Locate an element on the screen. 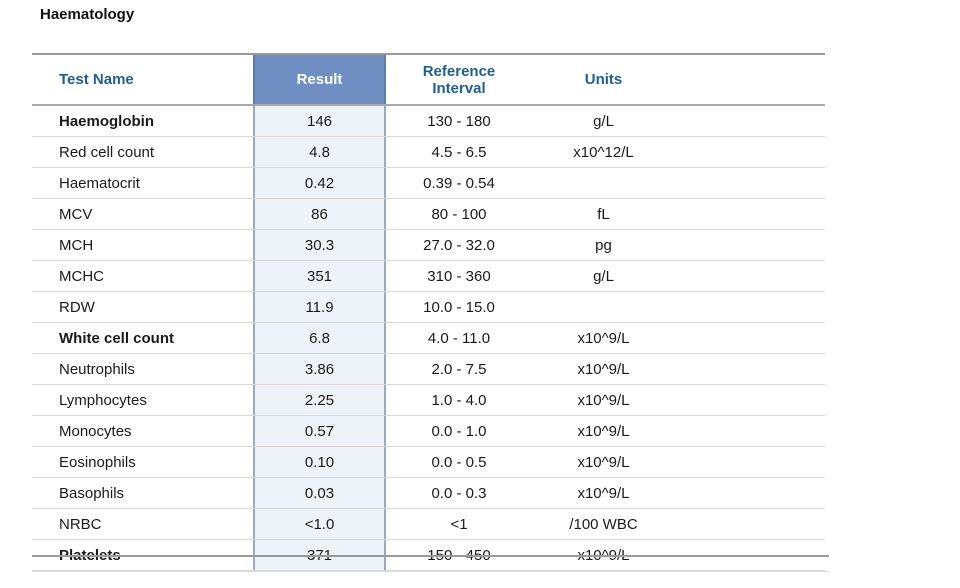  reference-interval-cell: 4.0 - 11.0 is located at coordinates (459, 338).